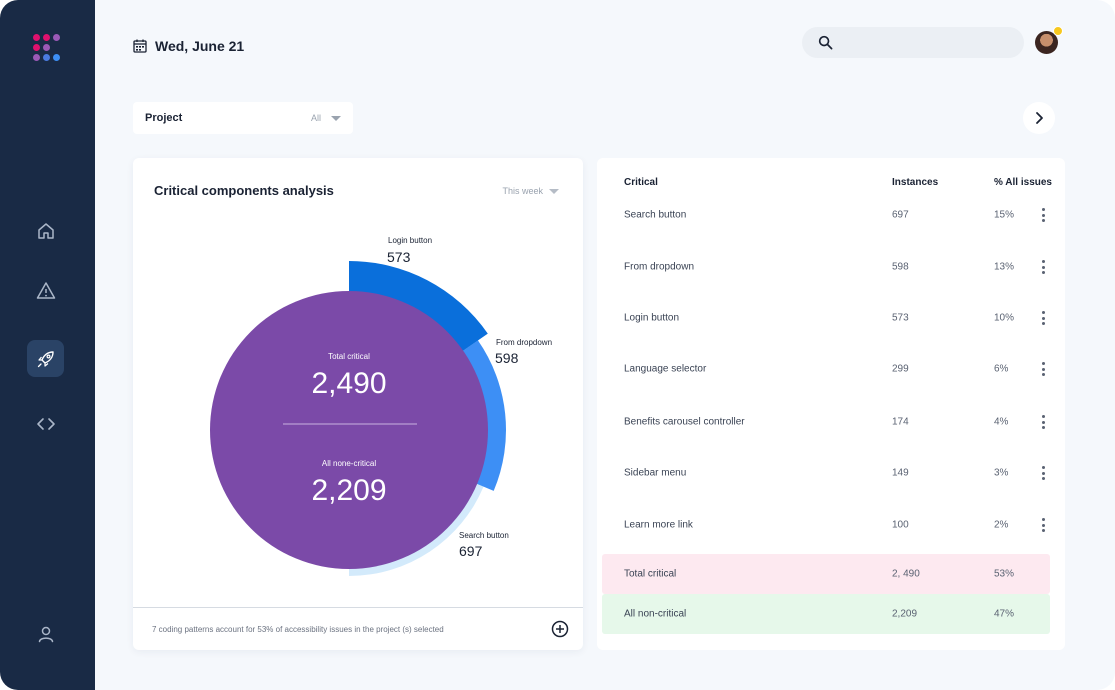 The image size is (1115, 690). What do you see at coordinates (1004, 614) in the screenshot?
I see `row-pct: 47%` at bounding box center [1004, 614].